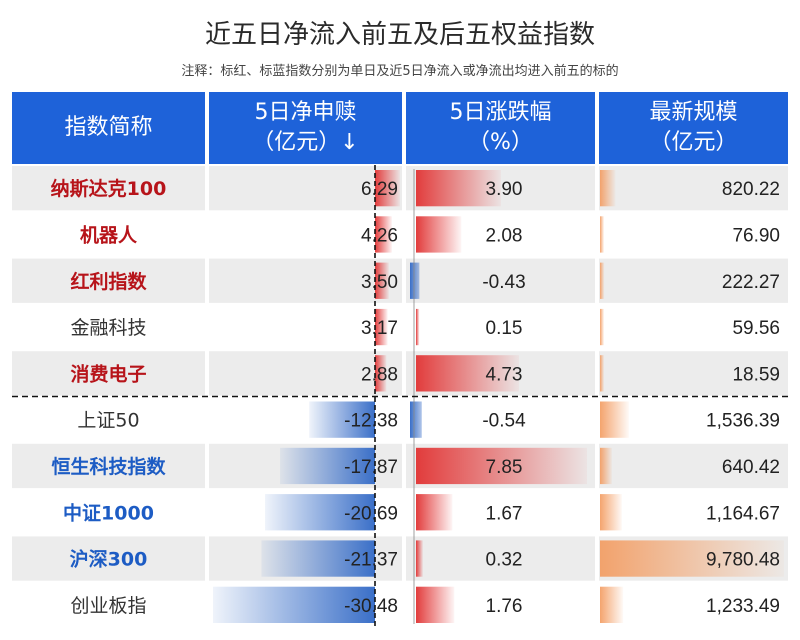 The height and width of the screenshot is (640, 800). I want to click on net-flow-label: 3.17, so click(379, 328).